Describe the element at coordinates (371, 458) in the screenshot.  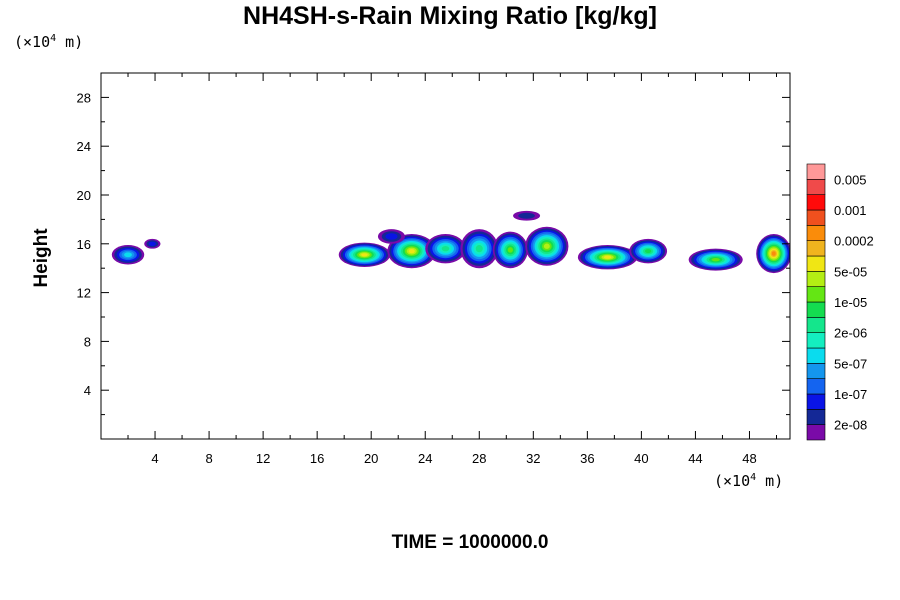
I see `x-tick-label: 20` at that location.